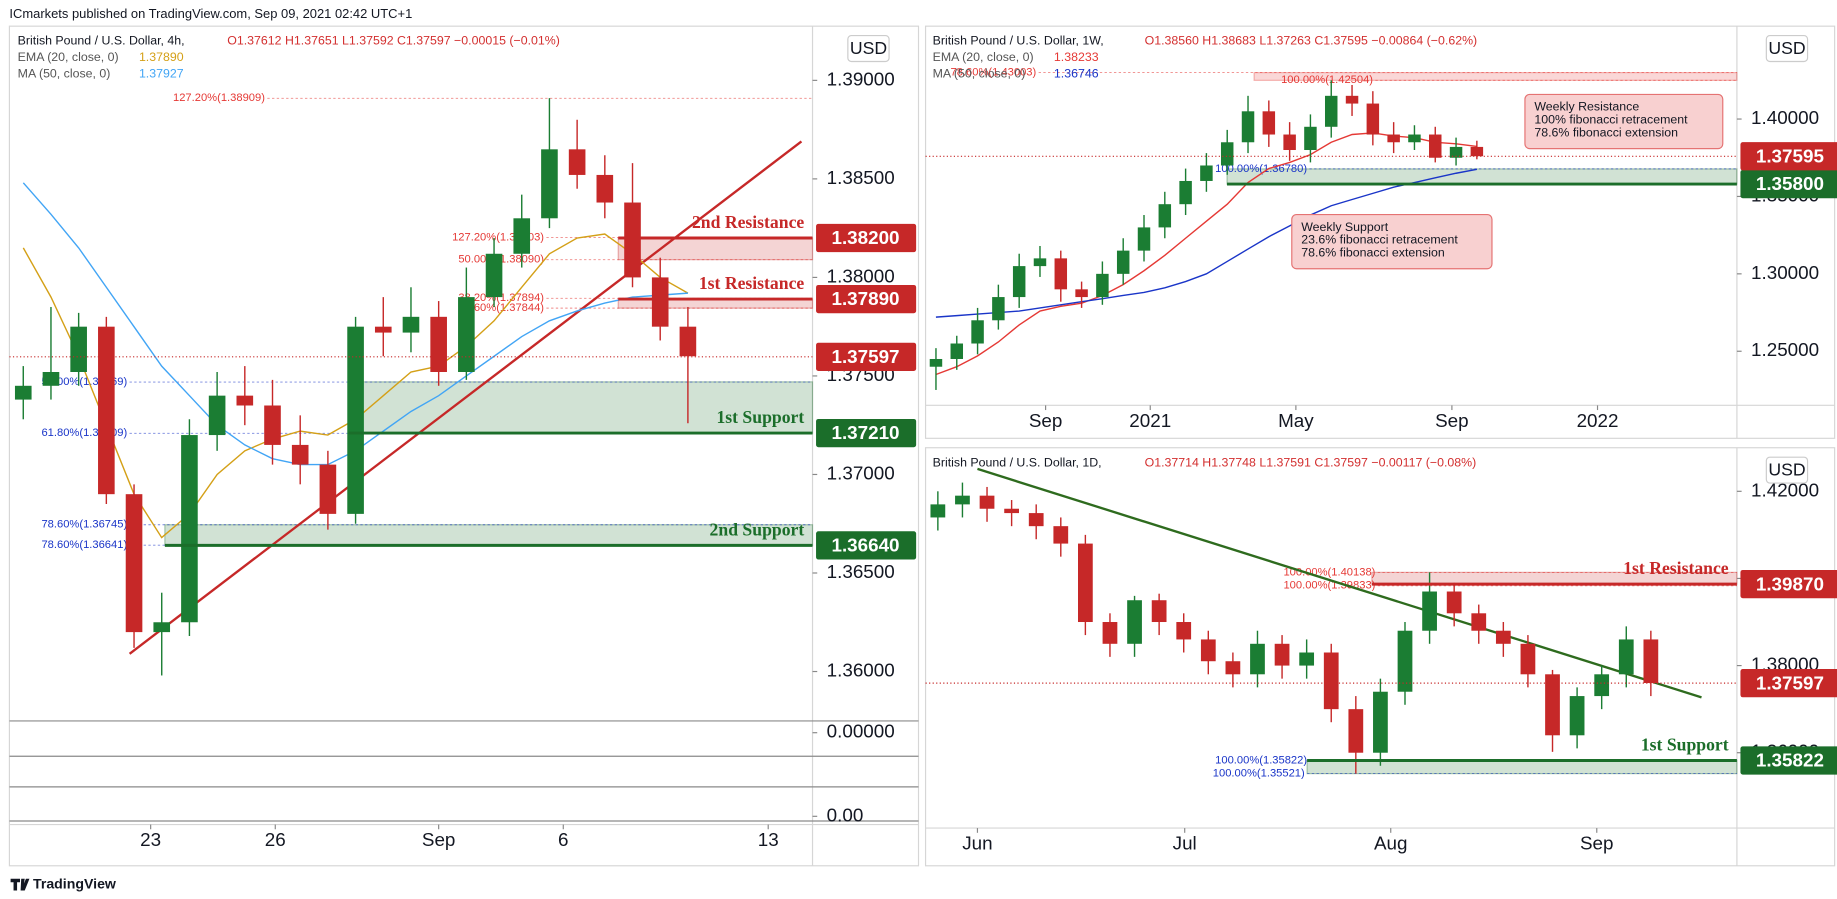  What do you see at coordinates (1206, 254) in the screenshot?
I see `indicator-line` at bounding box center [1206, 254].